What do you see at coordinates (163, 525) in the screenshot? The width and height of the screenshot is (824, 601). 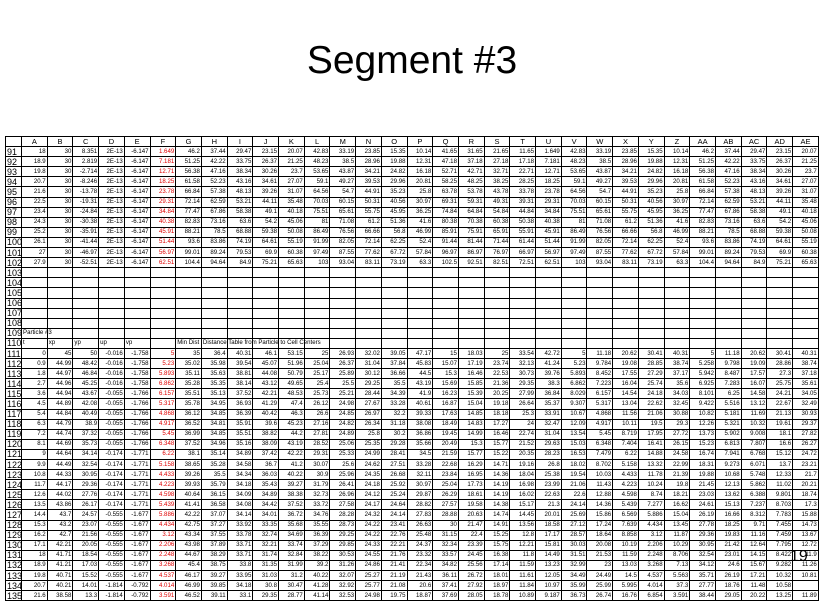 I see `cell: 4.434` at bounding box center [163, 525].